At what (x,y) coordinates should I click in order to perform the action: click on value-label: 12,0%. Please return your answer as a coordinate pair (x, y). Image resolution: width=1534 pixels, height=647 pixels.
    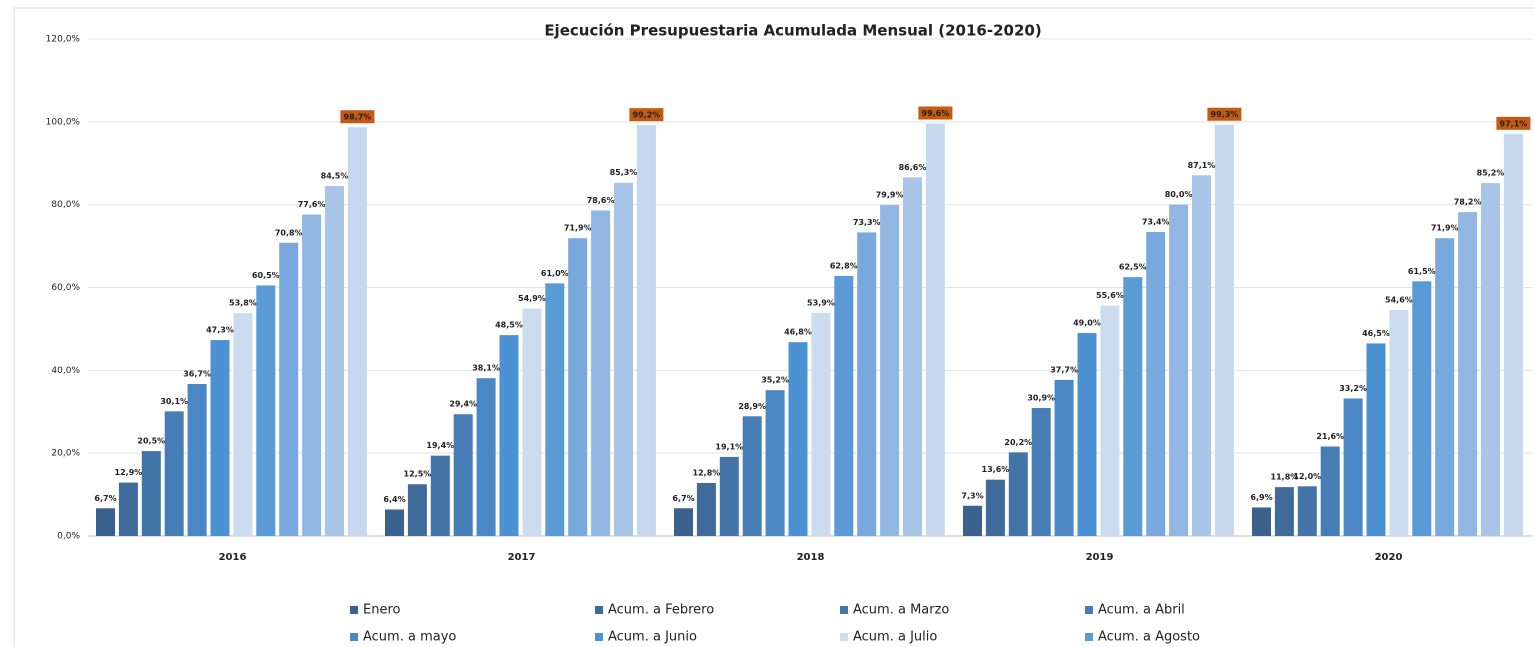
    Looking at the image, I should click on (1307, 476).